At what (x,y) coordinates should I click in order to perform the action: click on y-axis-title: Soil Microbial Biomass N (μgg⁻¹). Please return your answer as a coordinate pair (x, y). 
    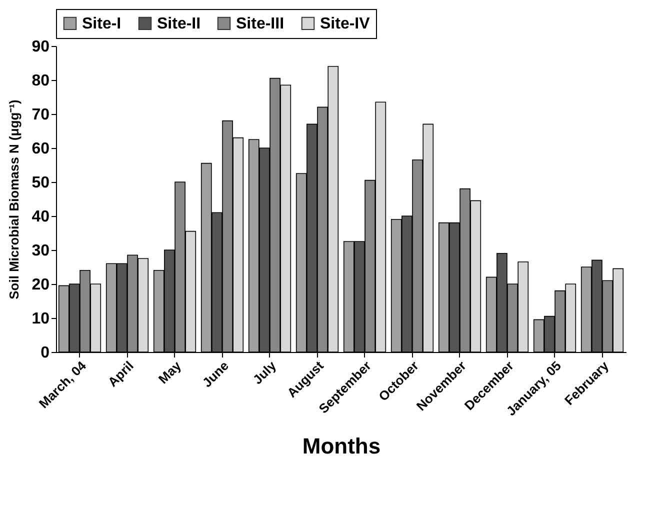
    Looking at the image, I should click on (14, 200).